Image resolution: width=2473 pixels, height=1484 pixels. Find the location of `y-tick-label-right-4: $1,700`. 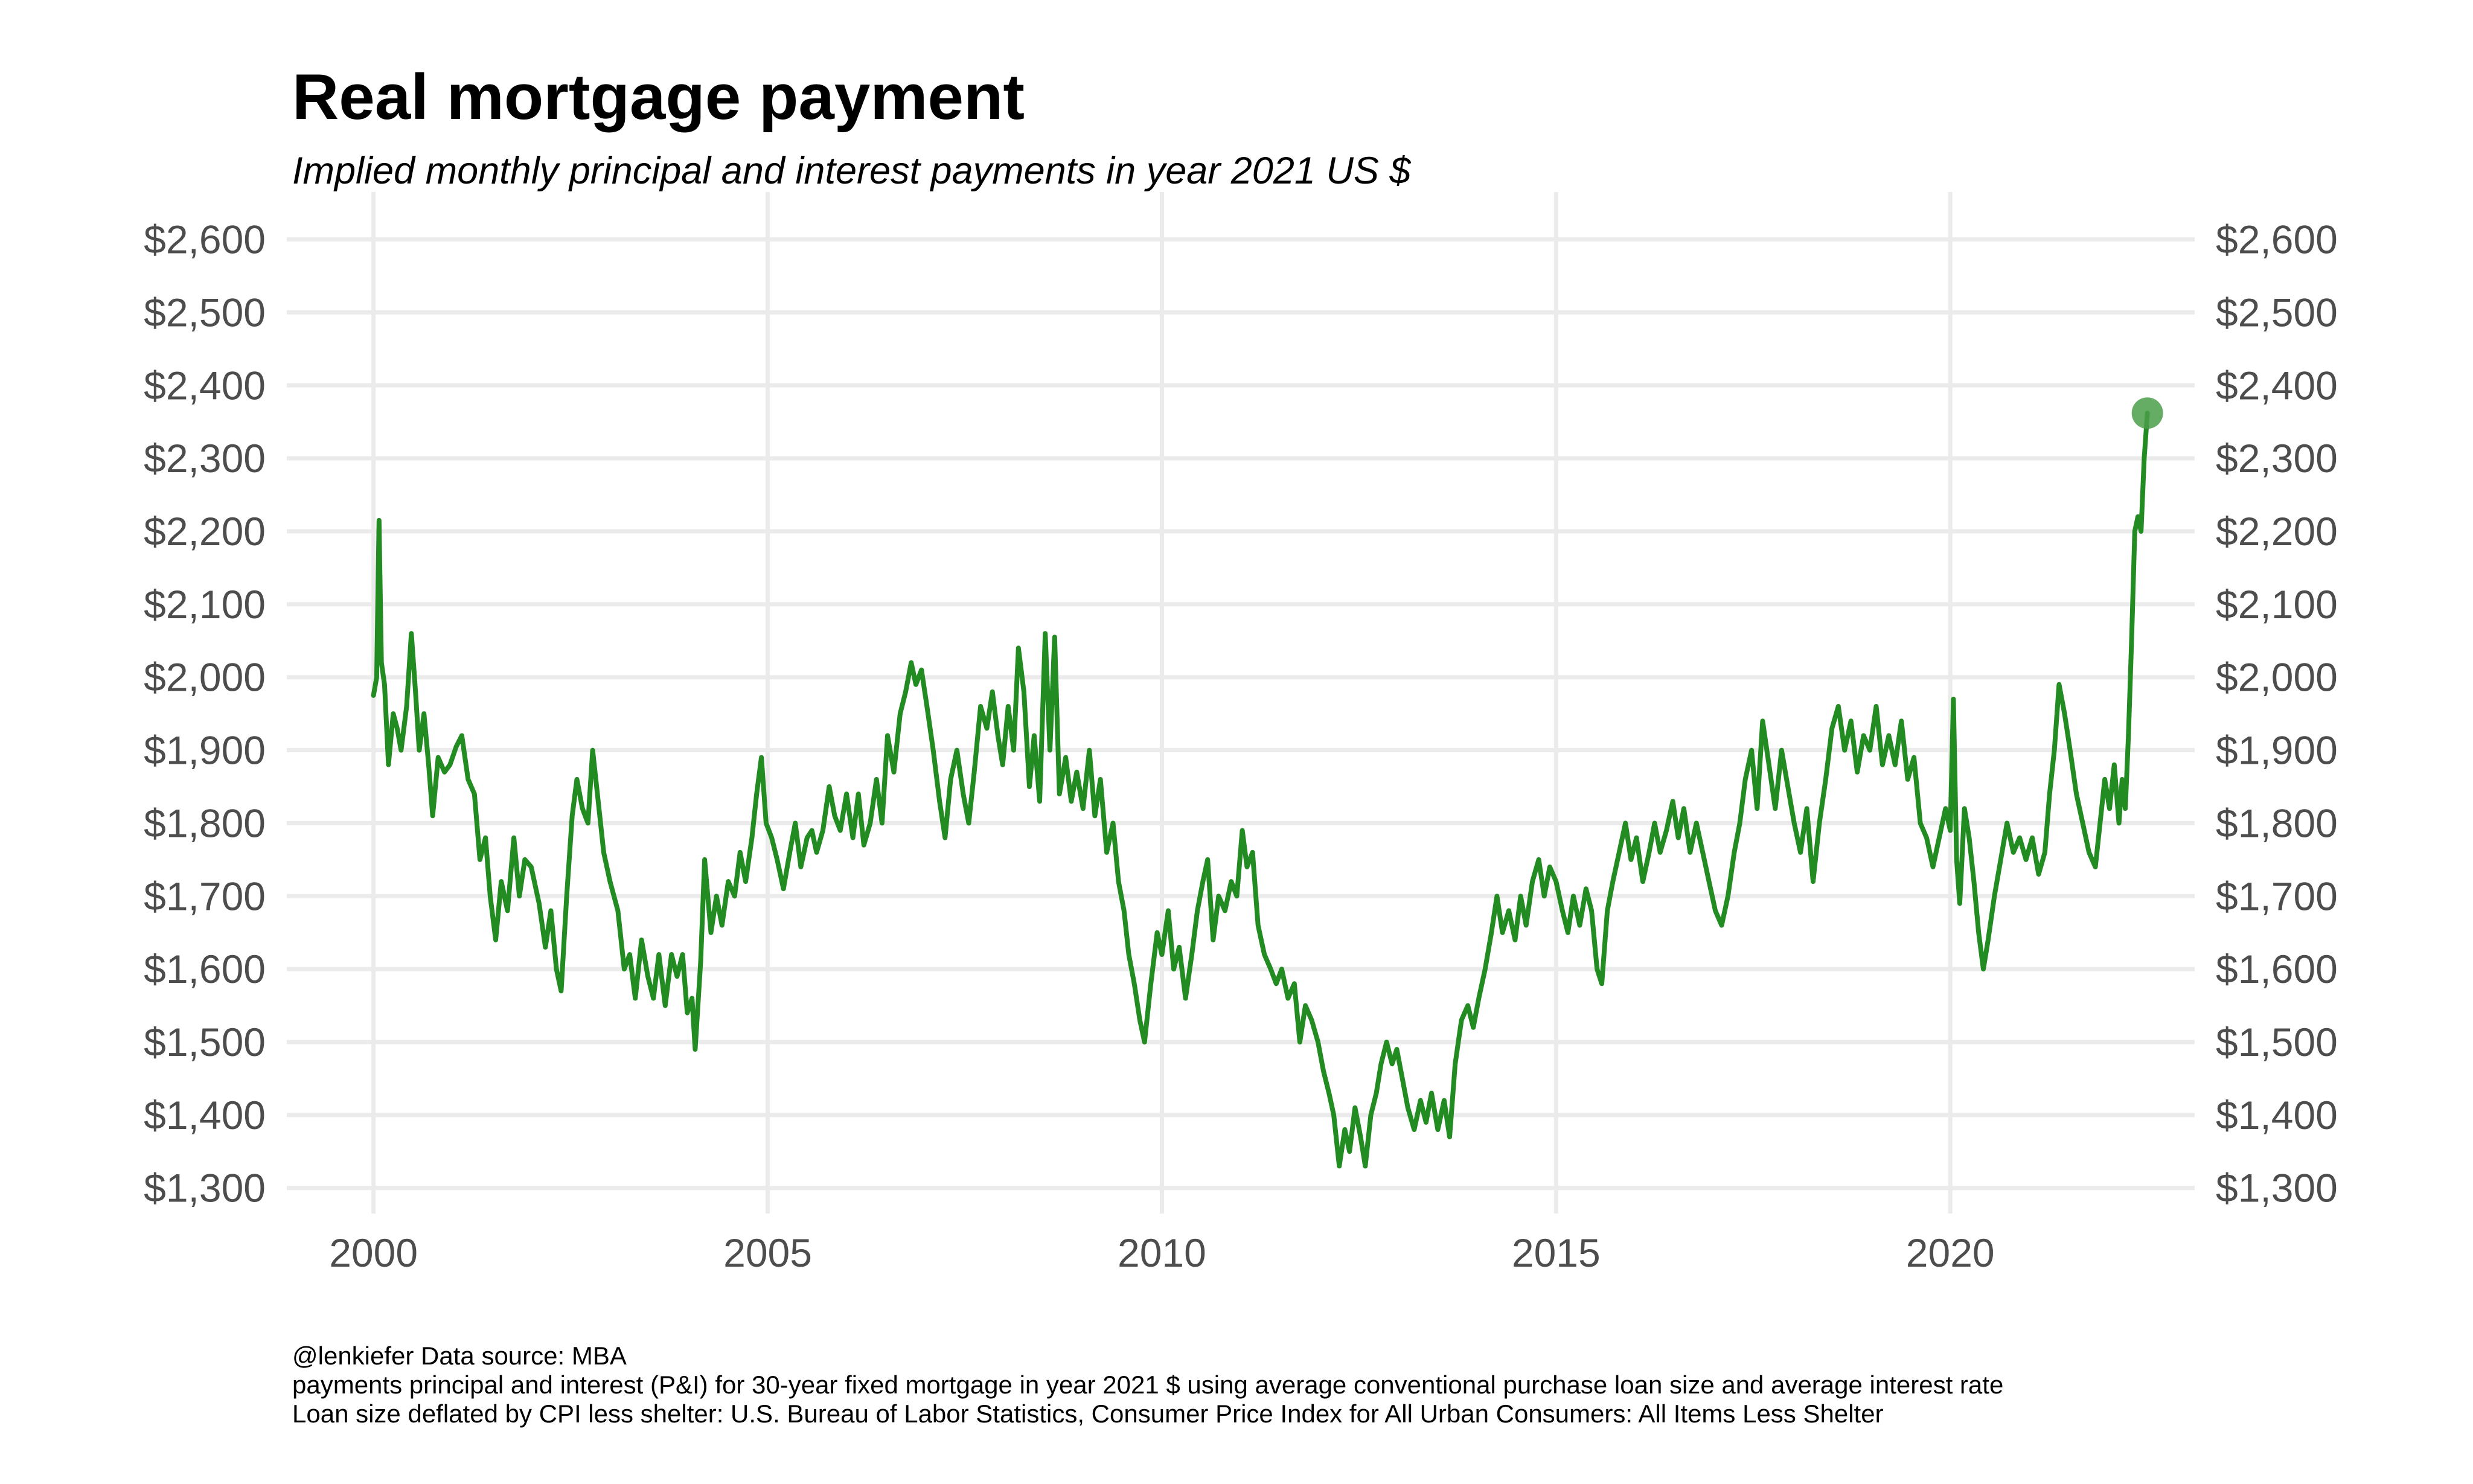

y-tick-label-right-4: $1,700 is located at coordinates (2277, 896).